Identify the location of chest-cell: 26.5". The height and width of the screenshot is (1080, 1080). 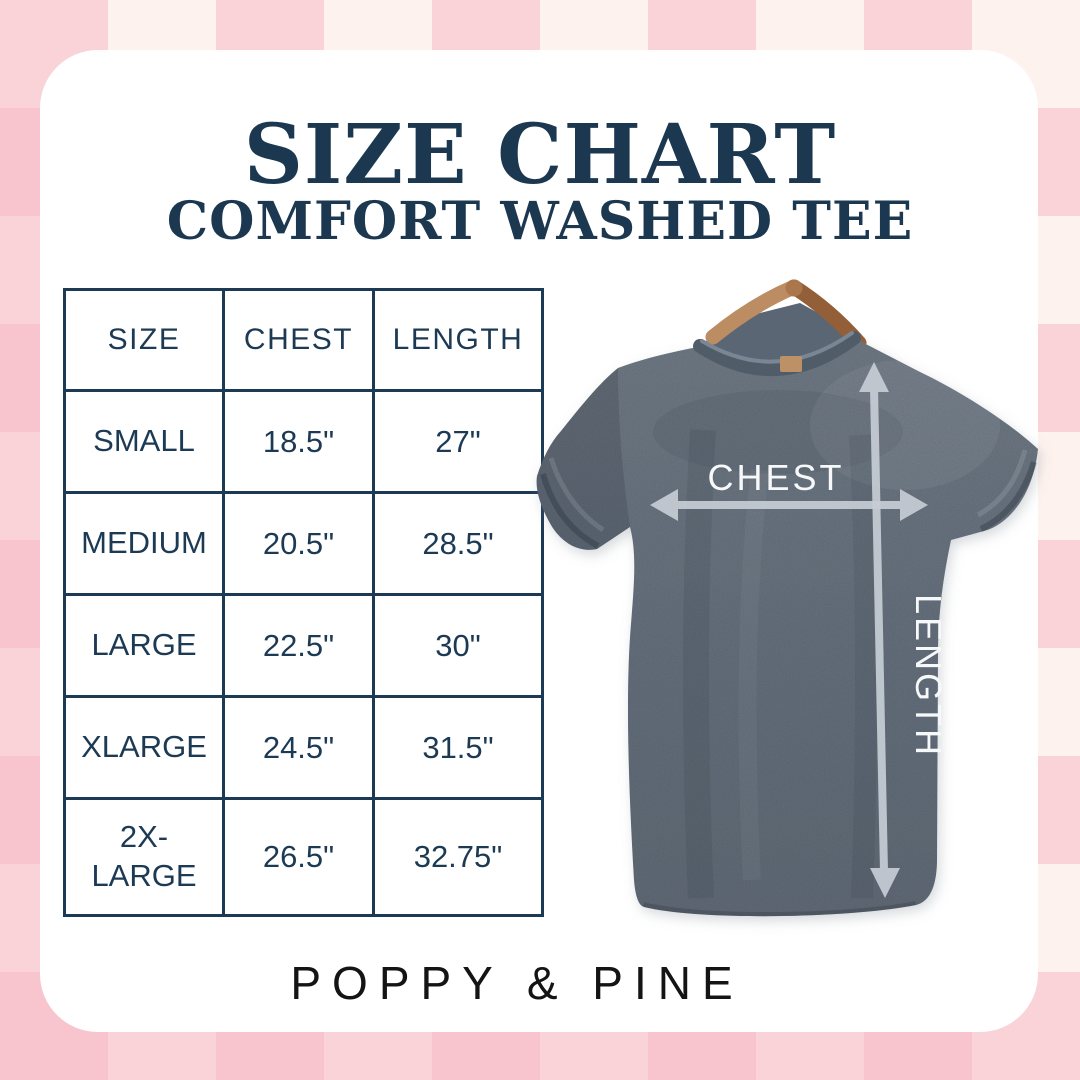
(298, 857).